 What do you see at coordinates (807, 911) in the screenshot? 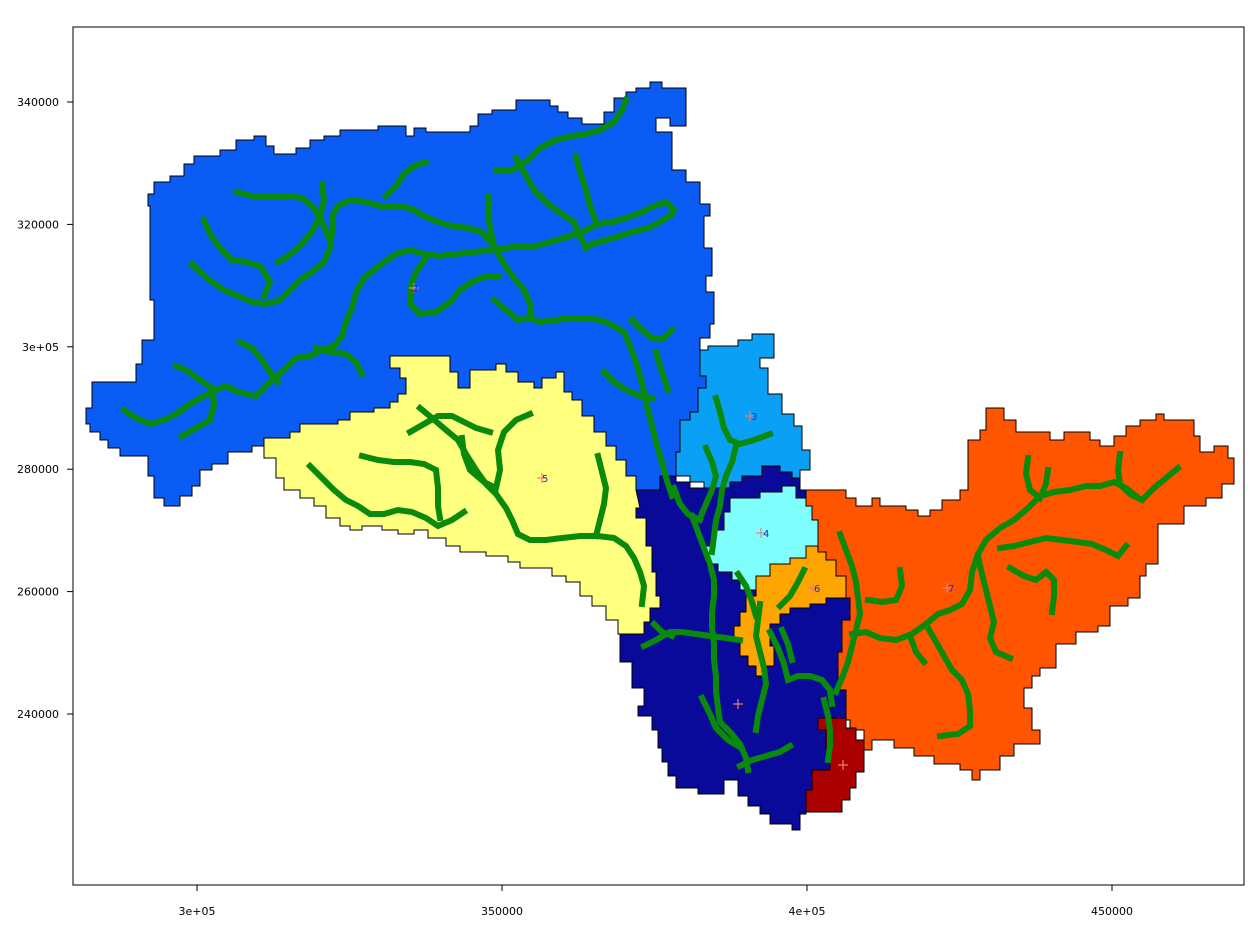
I see `x-tick-label: 4e+05` at bounding box center [807, 911].